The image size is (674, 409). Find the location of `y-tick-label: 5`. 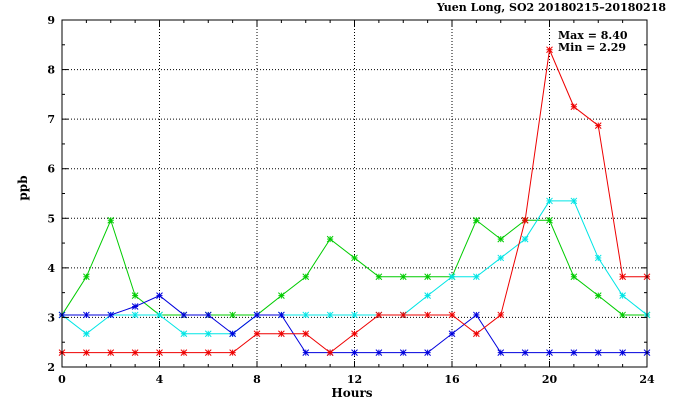

y-tick-label: 5 is located at coordinates (51, 218).